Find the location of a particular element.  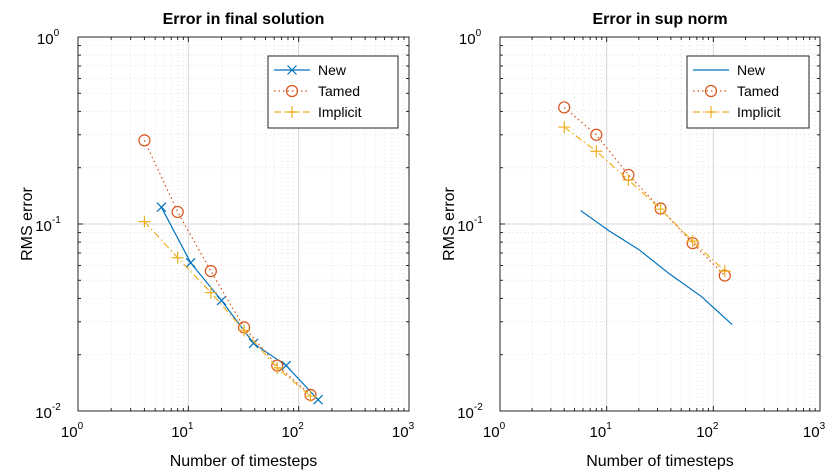

legend-box is located at coordinates (748, 92).